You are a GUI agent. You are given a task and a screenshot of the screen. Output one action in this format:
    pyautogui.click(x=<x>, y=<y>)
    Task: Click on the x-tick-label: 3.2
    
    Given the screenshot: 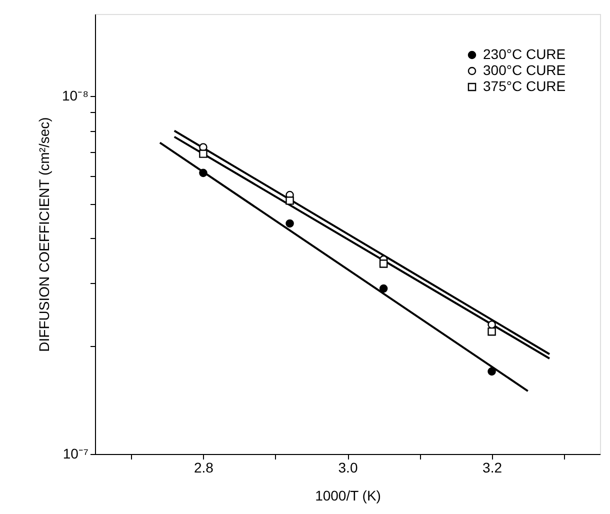 What is the action you would take?
    pyautogui.click(x=492, y=468)
    